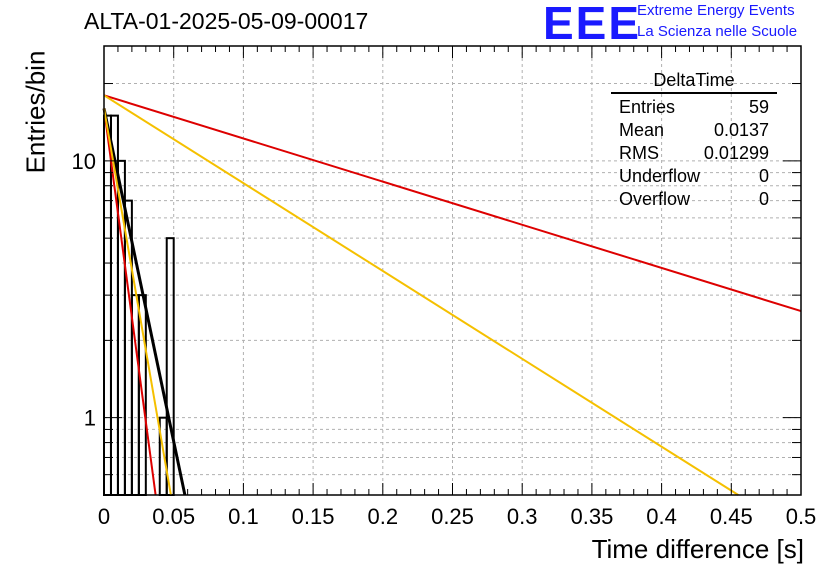 Image resolution: width=836 pixels, height=572 pixels. What do you see at coordinates (137, 302) in the screenshot?
I see `fit-line-yellow` at bounding box center [137, 302].